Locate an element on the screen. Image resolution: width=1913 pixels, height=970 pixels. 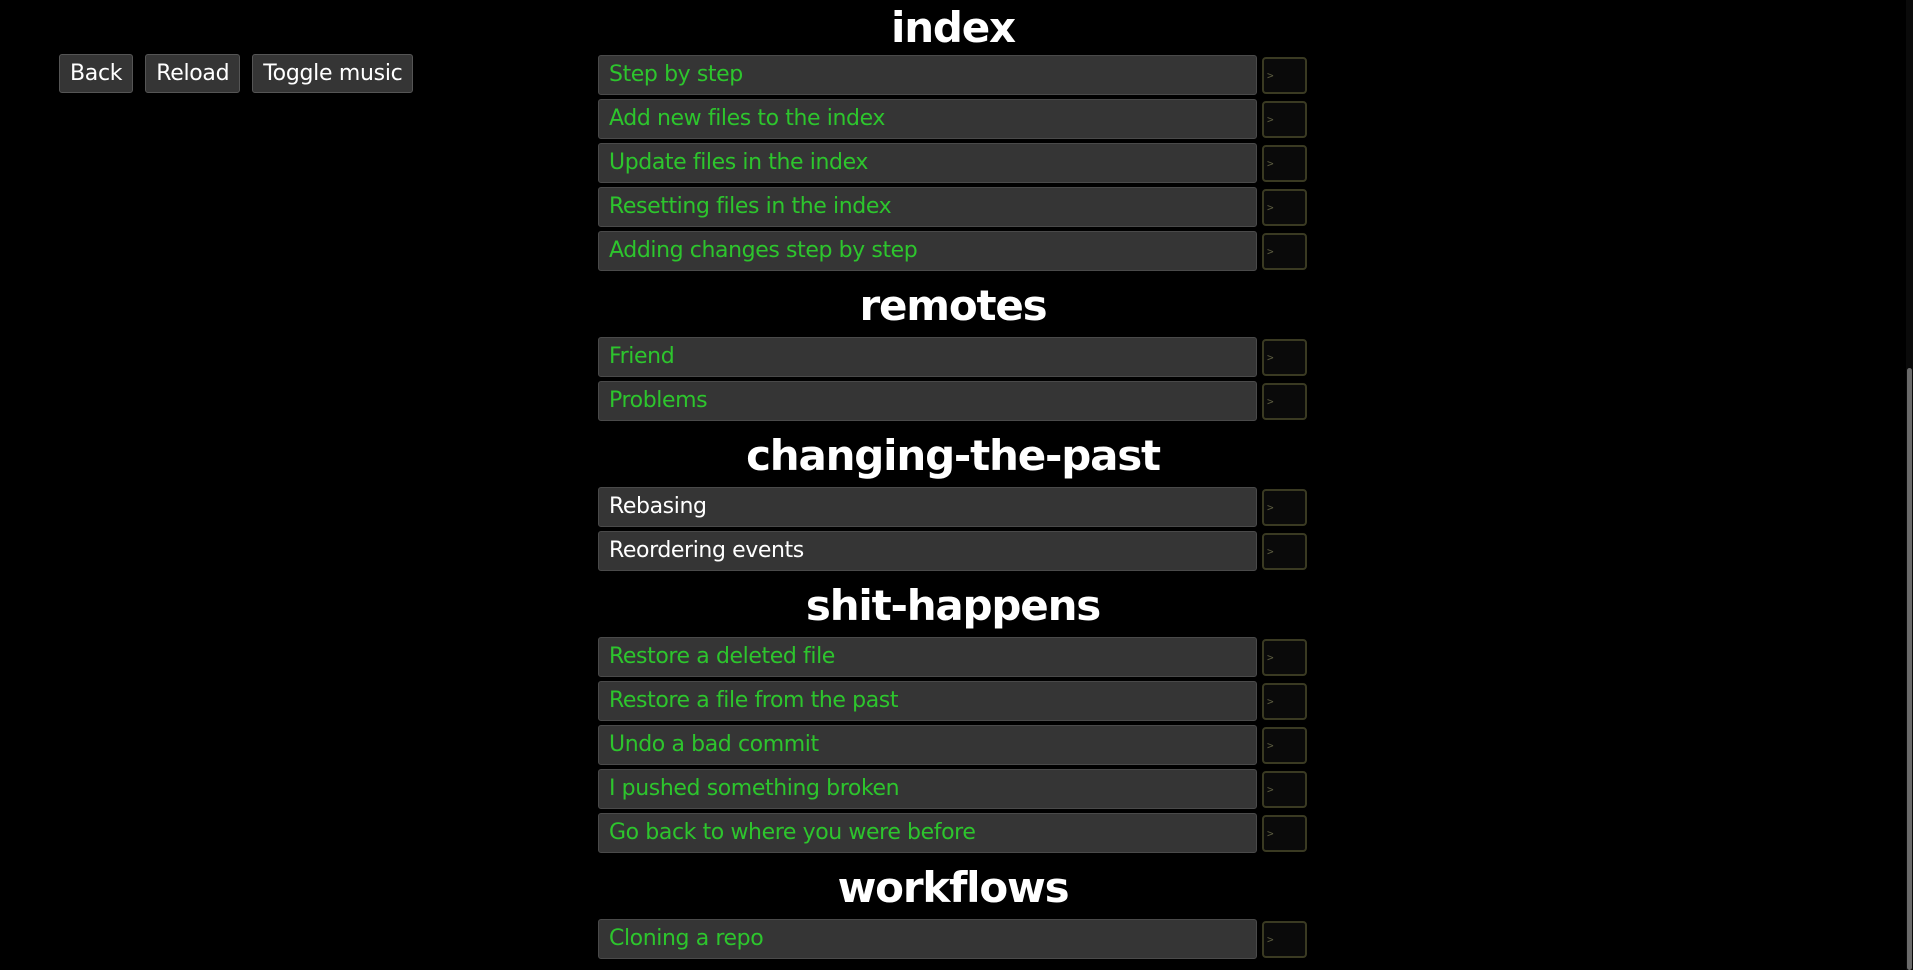
level-row: Cloning a repo > is located at coordinates (953, 939).